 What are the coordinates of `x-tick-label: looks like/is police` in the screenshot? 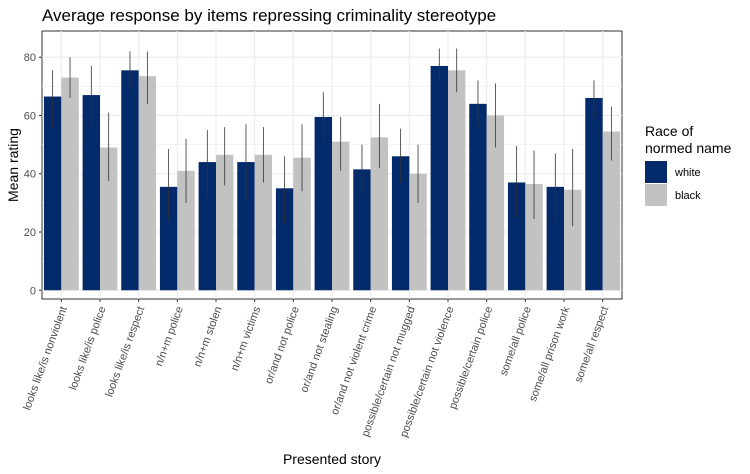 It's located at (87, 348).